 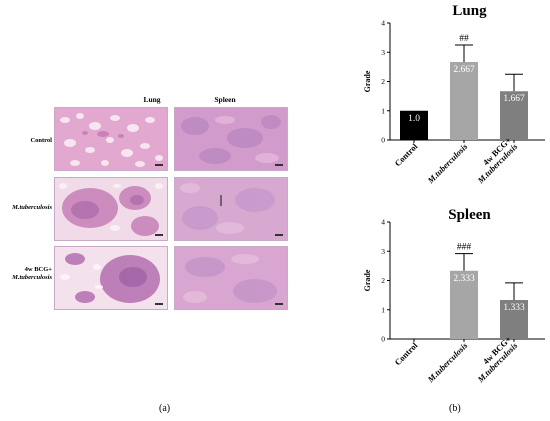 I want to click on micrograph-lung-control, so click(x=111, y=139).